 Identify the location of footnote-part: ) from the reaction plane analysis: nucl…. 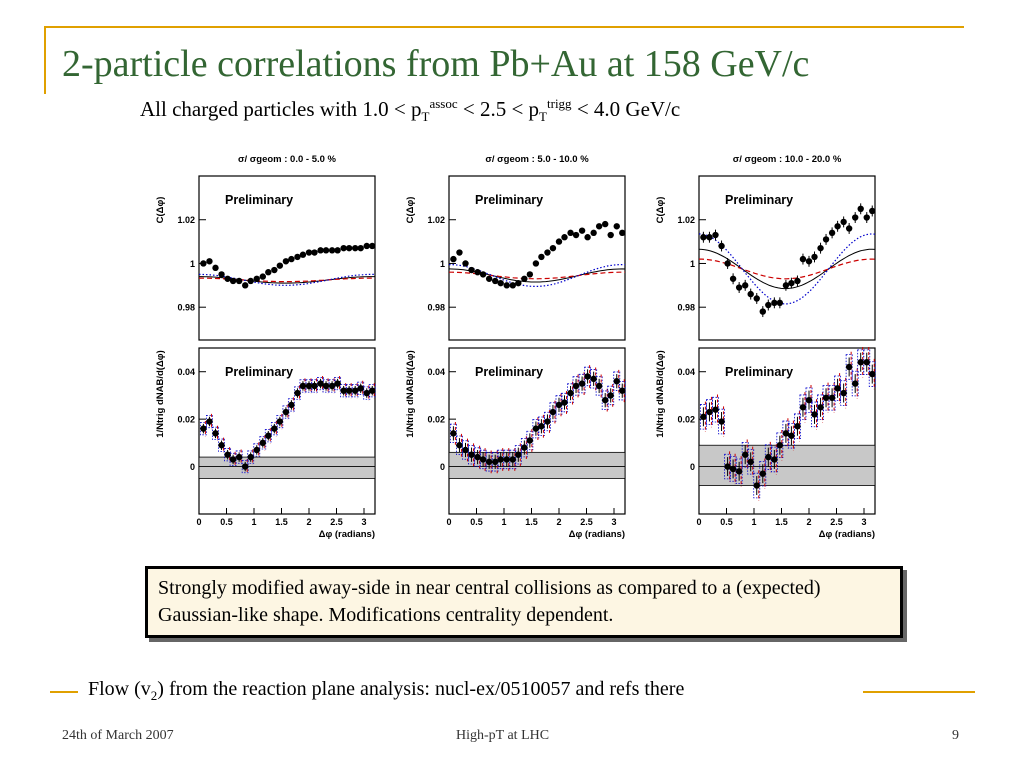
(421, 689).